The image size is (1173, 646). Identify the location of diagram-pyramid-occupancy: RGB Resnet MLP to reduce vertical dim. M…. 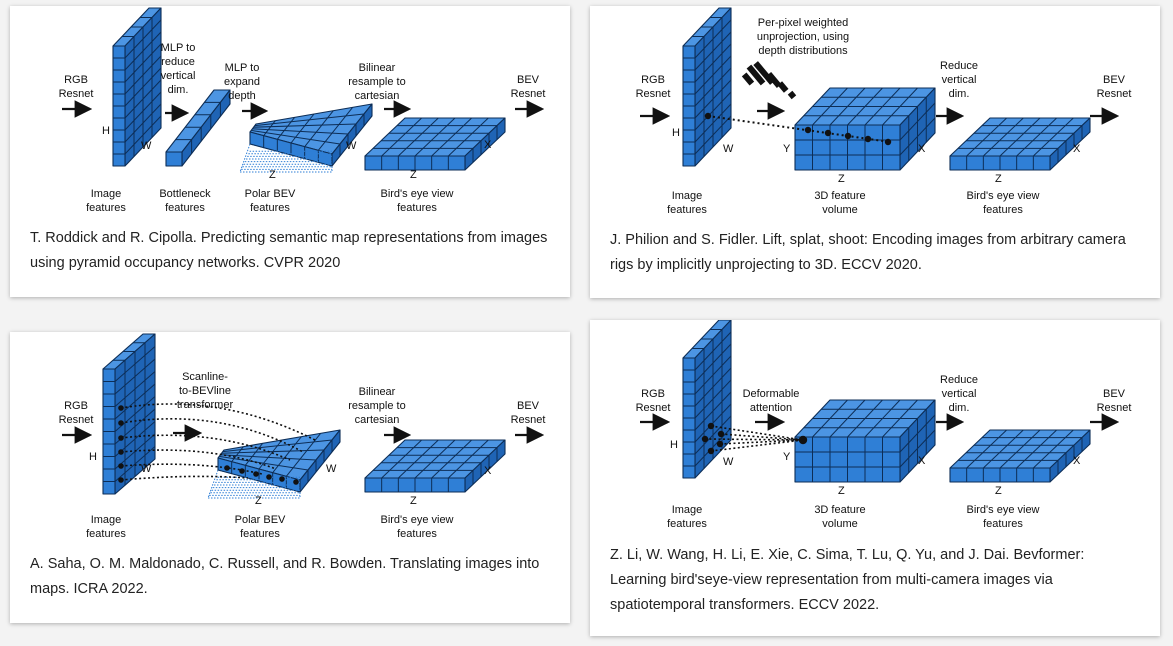
(302, 110).